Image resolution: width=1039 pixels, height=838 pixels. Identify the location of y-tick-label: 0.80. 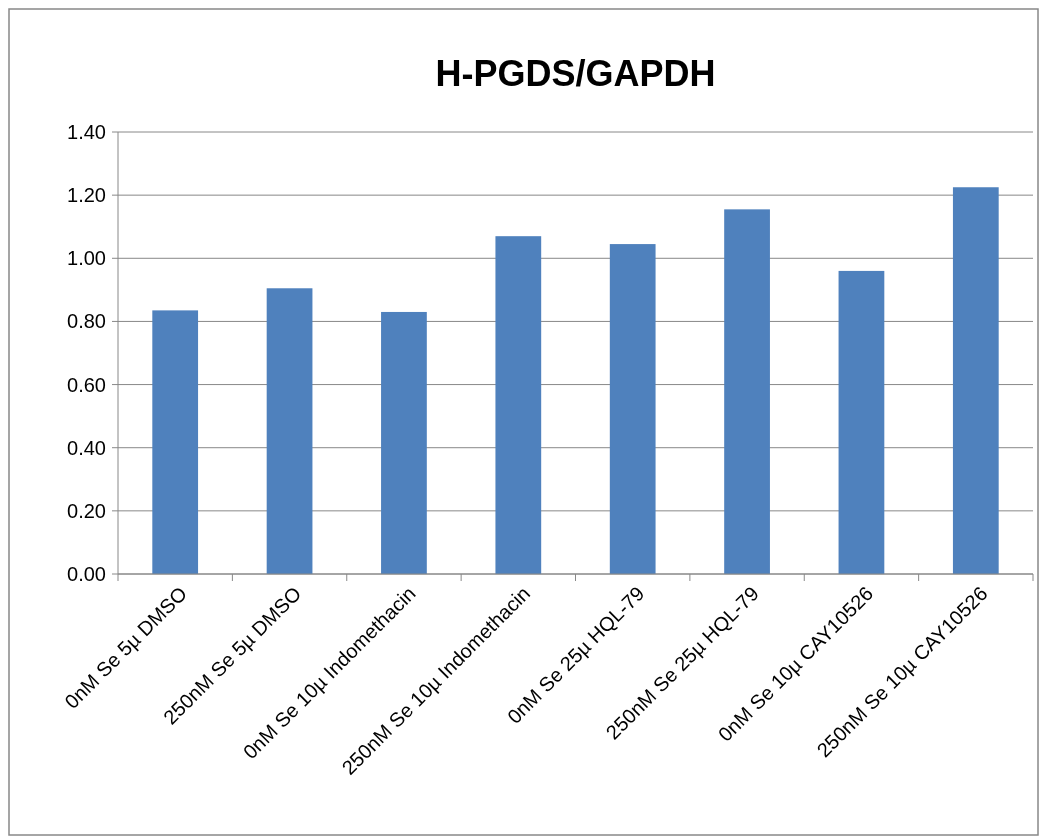
(86, 321).